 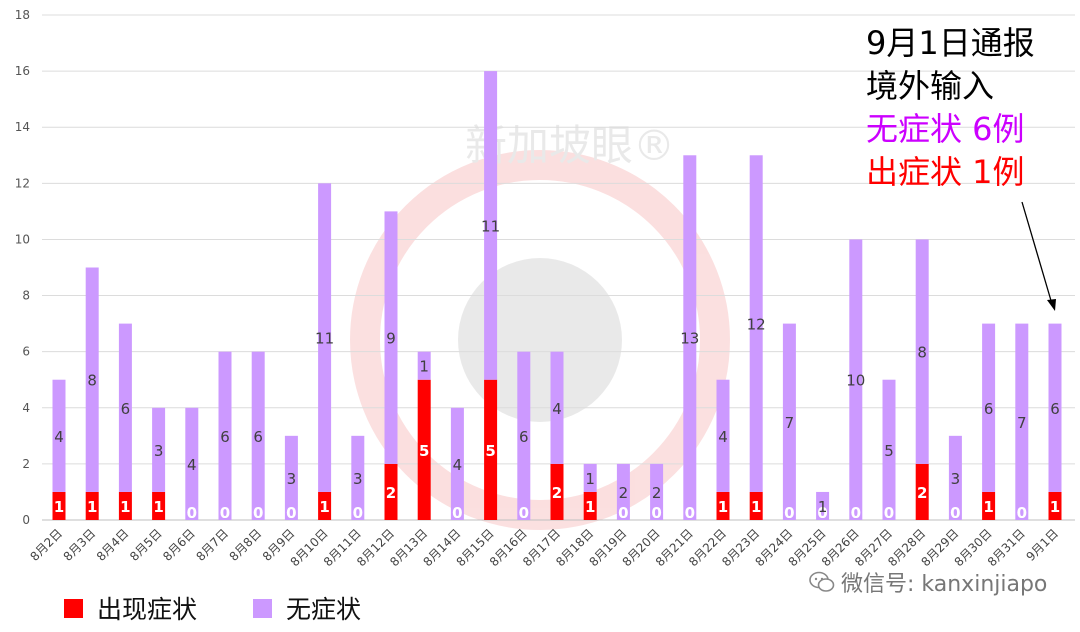 I want to click on callout-arrow, so click(x=1038, y=256).